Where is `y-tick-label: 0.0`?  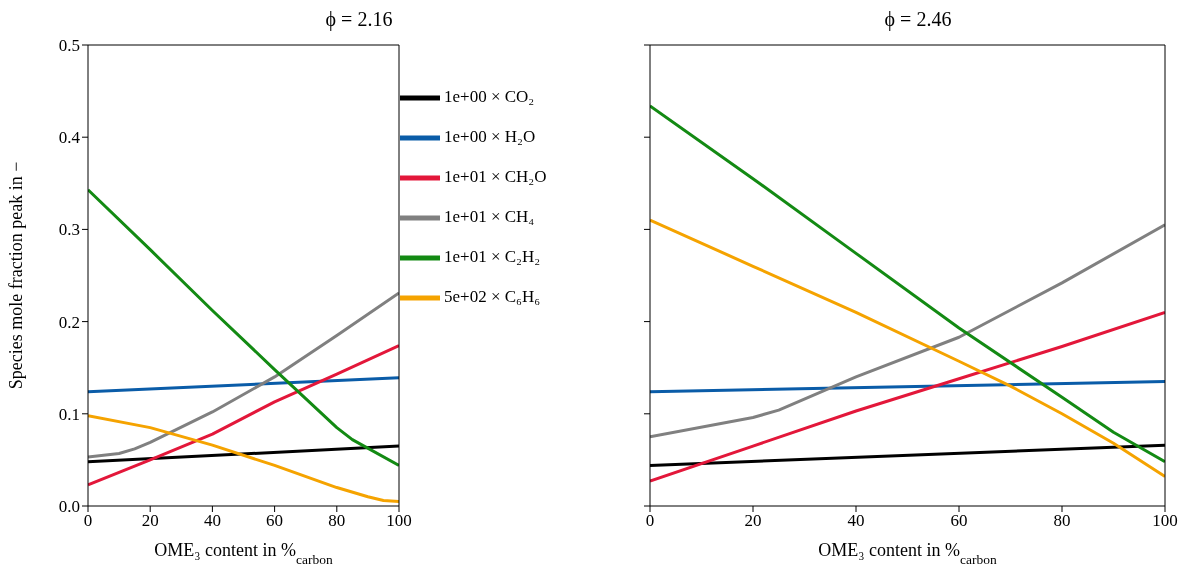
y-tick-label: 0.0 is located at coordinates (69, 507).